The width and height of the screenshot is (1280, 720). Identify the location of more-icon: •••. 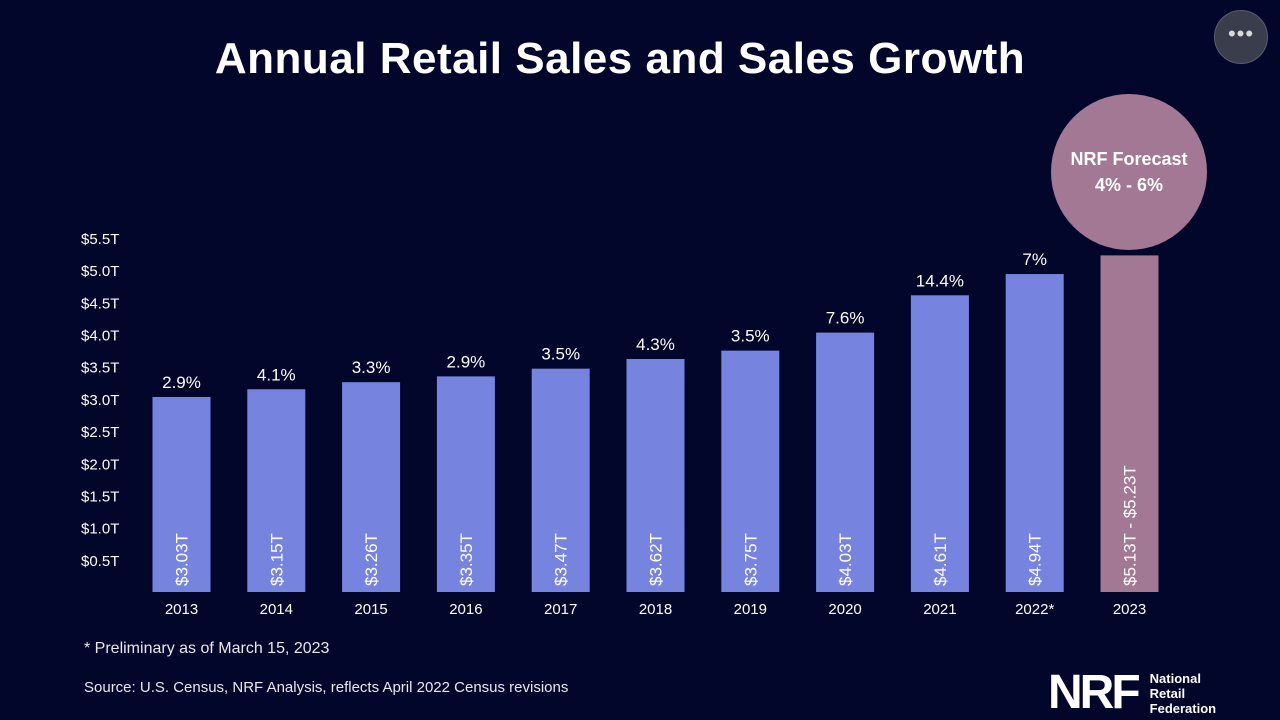
(1241, 33).